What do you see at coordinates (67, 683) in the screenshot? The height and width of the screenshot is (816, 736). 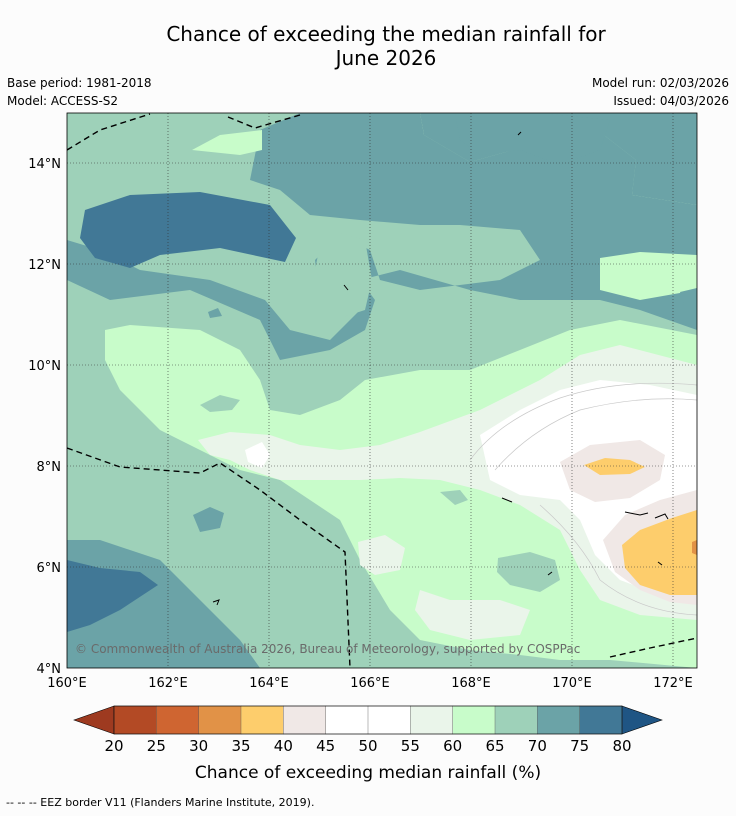 I see `lon-label: 160°E` at bounding box center [67, 683].